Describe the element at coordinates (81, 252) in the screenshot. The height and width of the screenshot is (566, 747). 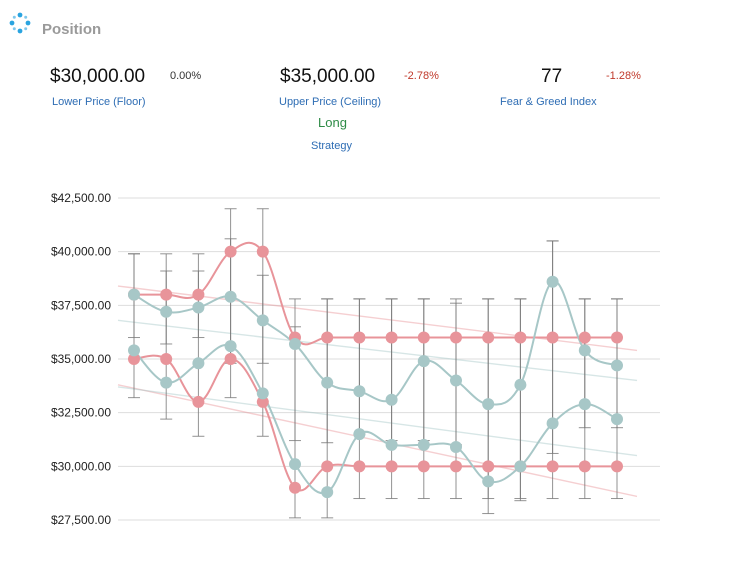
I see `y-tick-label: $40,000.00` at that location.